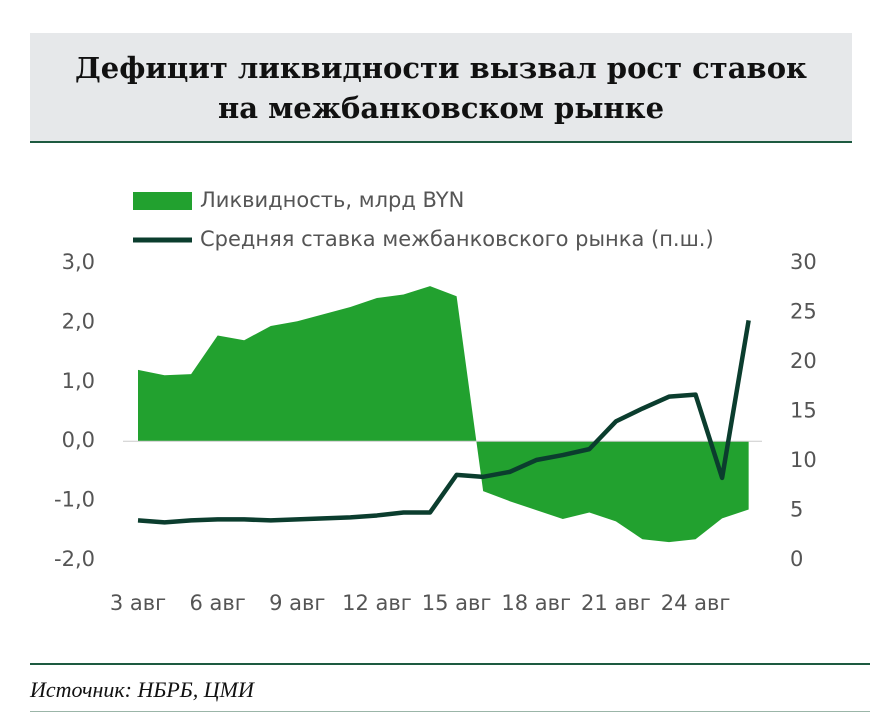  Describe the element at coordinates (803, 312) in the screenshot. I see `y2-tick-label: 25` at that location.